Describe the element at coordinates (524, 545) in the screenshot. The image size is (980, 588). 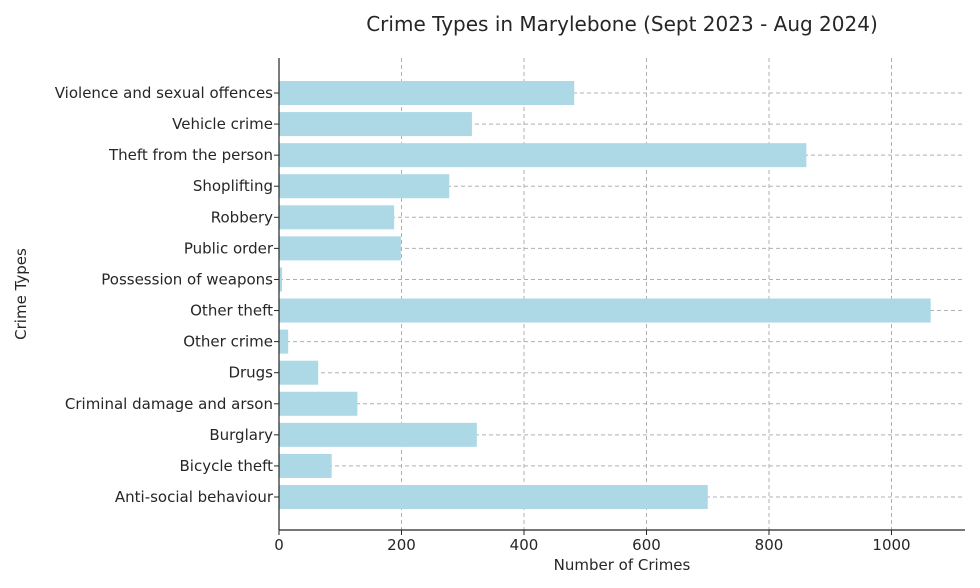
I see `x-tick-label: 400` at that location.